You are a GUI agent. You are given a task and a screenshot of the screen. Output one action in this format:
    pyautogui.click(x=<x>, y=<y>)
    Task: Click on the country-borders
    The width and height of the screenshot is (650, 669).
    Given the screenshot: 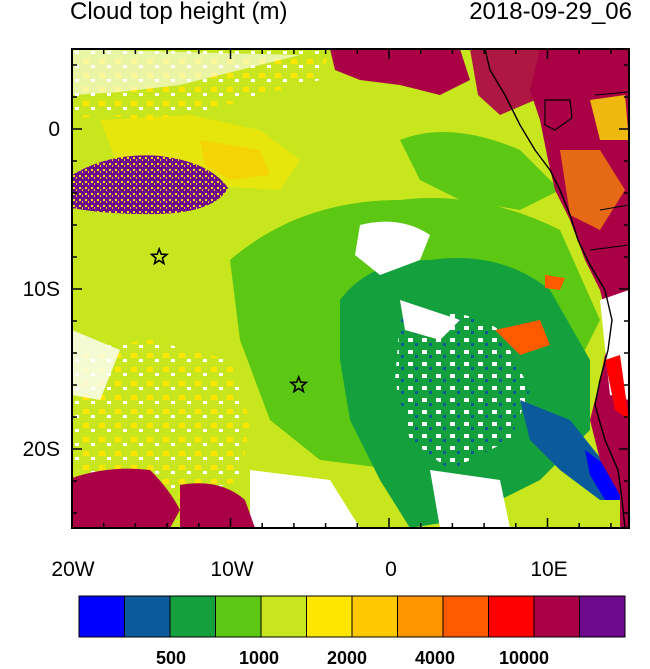 What is the action you would take?
    pyautogui.click(x=609, y=171)
    